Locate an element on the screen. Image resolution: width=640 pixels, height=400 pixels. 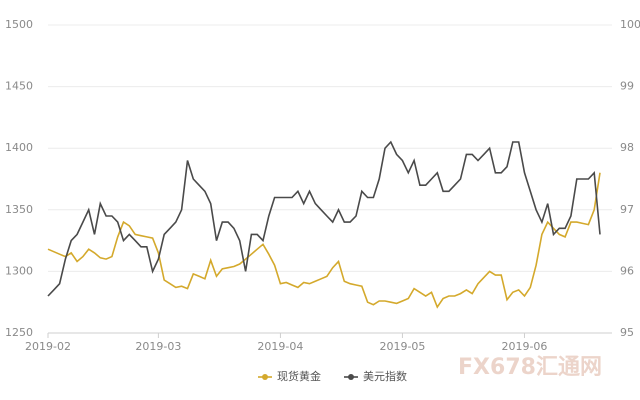
y-tick-label: 1500 is located at coordinates (19, 24).